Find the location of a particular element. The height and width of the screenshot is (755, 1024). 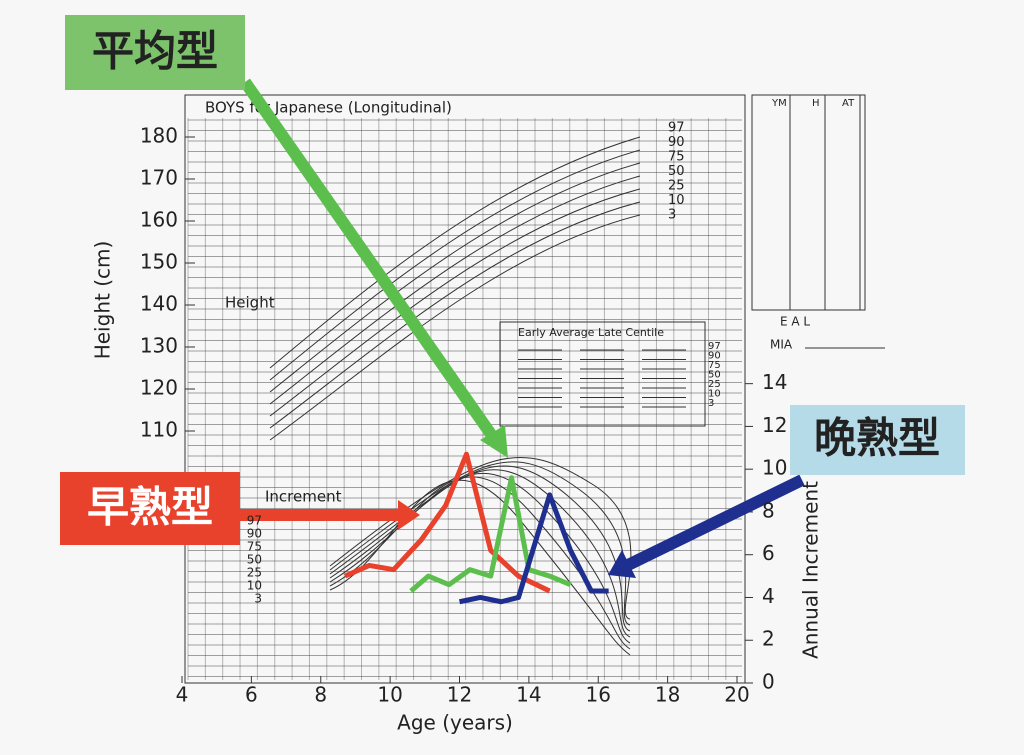

x-tick-label: 6 is located at coordinates (251, 695).